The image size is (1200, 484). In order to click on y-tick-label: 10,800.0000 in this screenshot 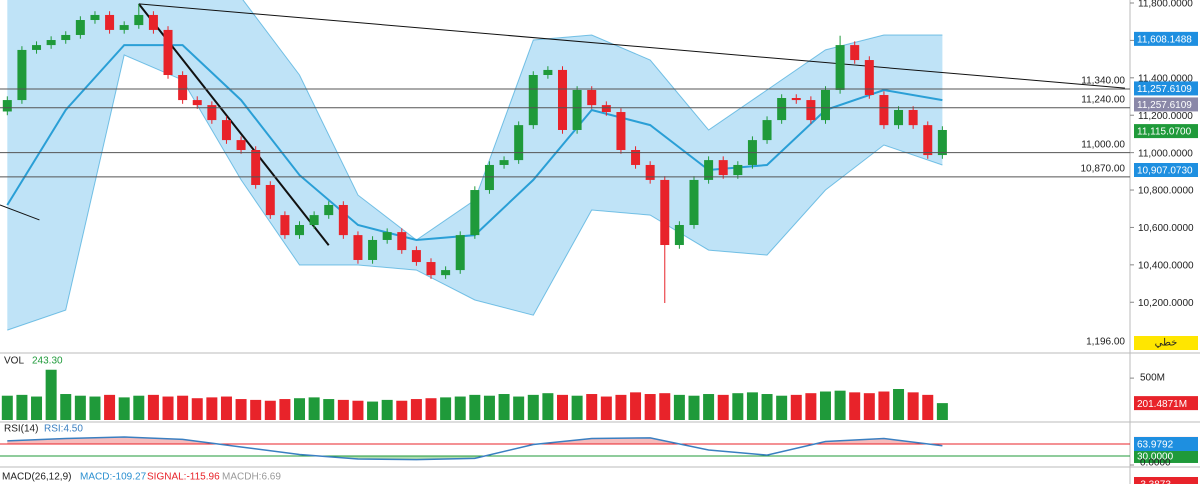, I will do `click(1166, 191)`.